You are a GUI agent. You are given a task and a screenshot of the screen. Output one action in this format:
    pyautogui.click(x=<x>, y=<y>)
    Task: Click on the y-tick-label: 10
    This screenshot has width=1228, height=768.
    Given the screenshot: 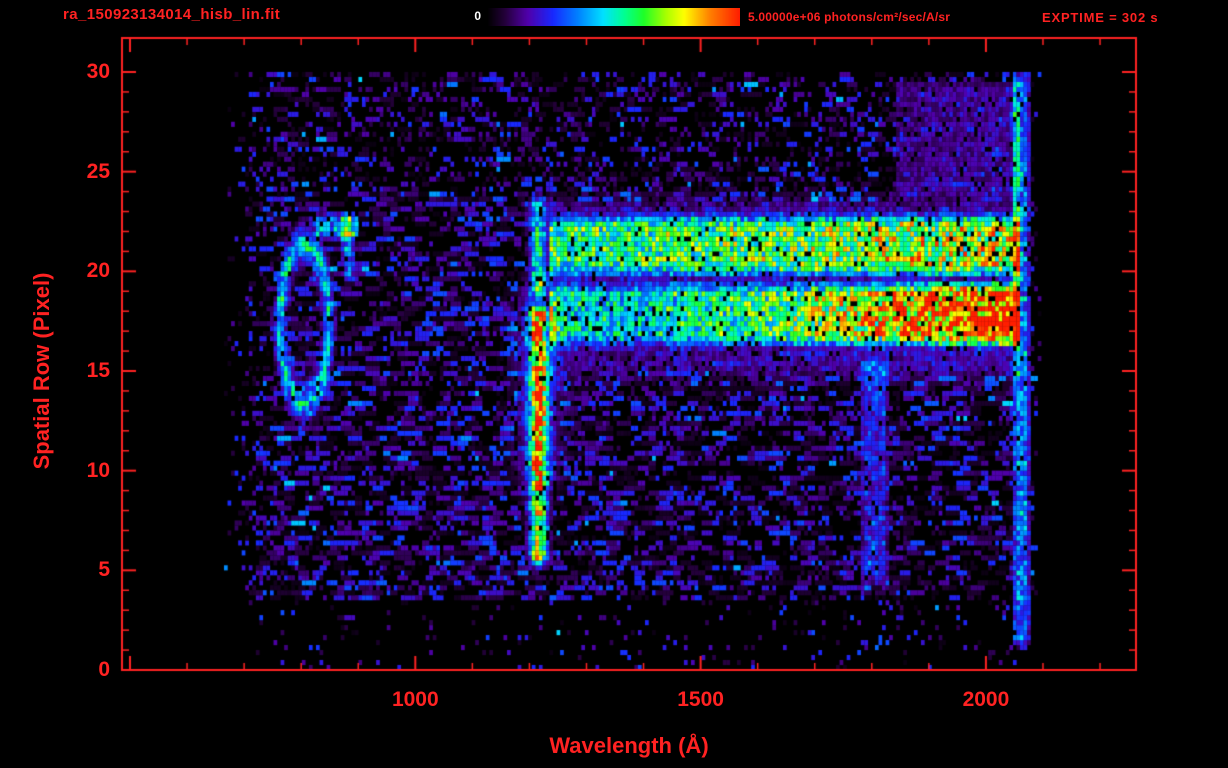 What is the action you would take?
    pyautogui.click(x=98, y=470)
    